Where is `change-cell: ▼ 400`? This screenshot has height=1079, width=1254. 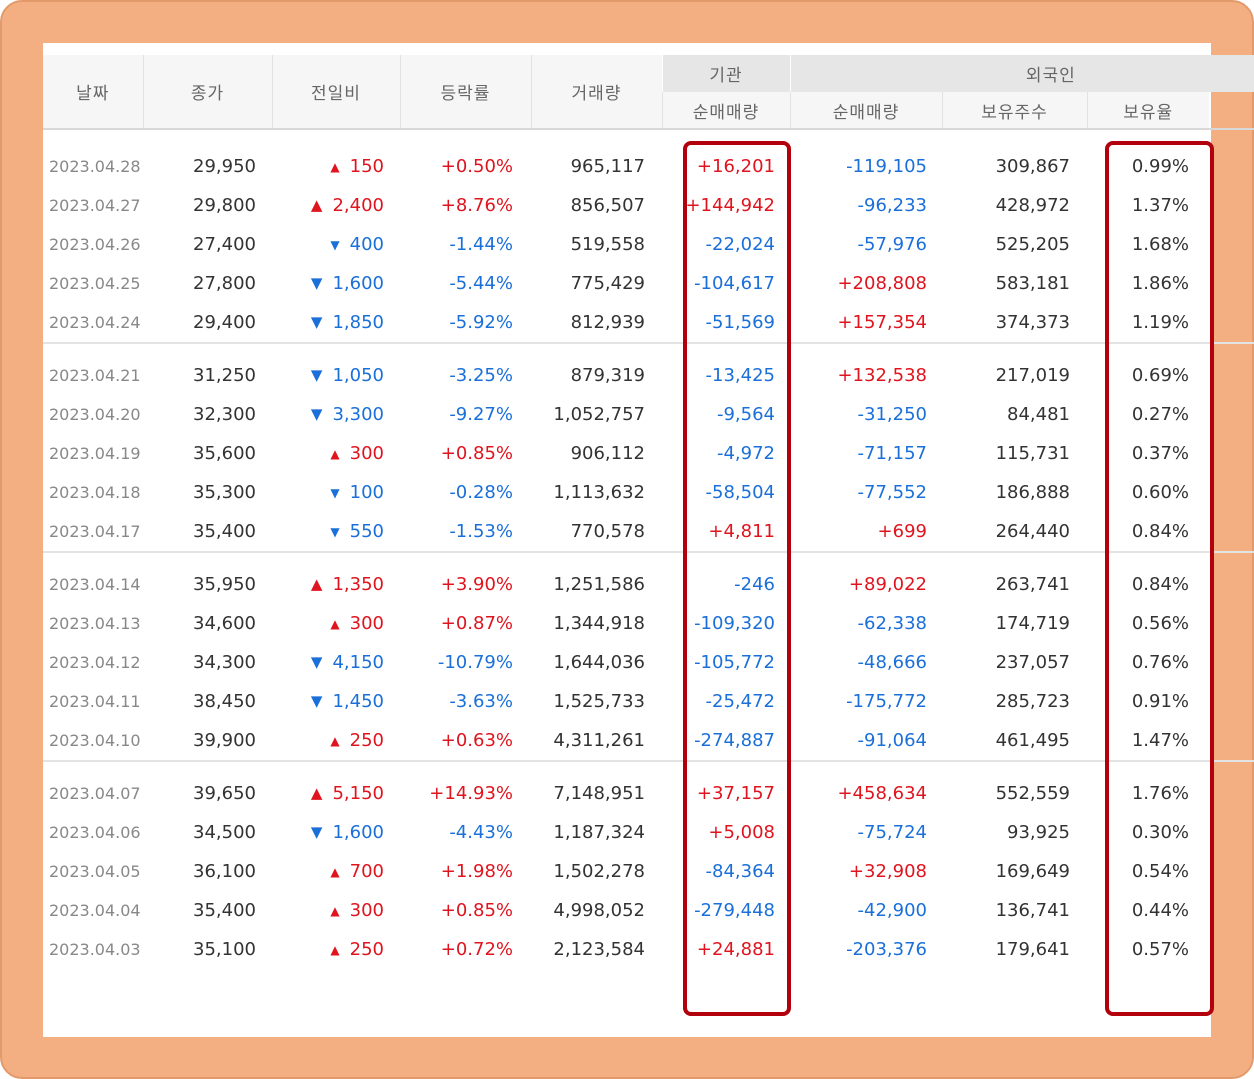
change-cell: ▼ 400 is located at coordinates (336, 244).